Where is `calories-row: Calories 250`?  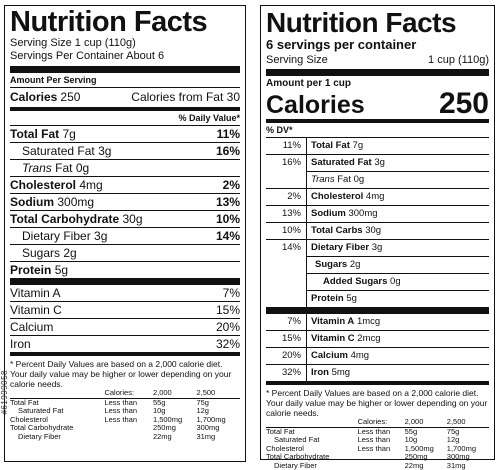
calories-row: Calories 250 is located at coordinates (377, 103).